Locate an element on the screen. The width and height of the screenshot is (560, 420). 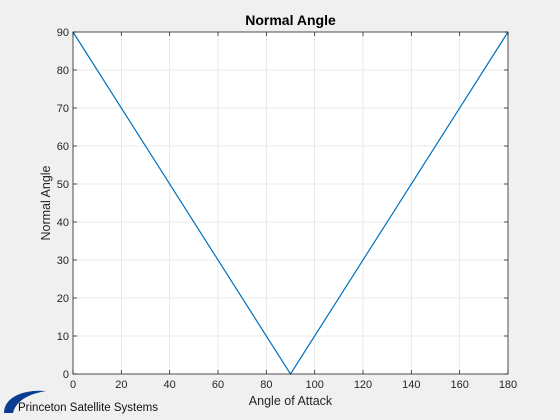
y-tick-label: 30 is located at coordinates (63, 261).